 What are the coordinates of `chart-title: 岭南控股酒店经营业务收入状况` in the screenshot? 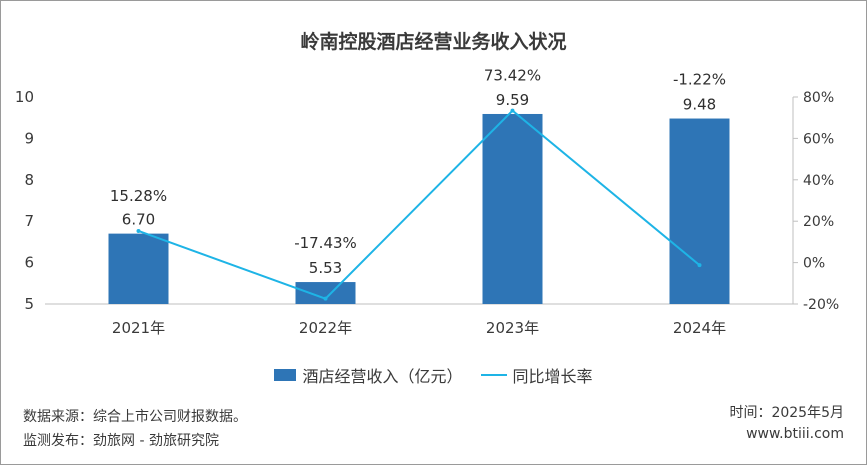 It's located at (433, 42).